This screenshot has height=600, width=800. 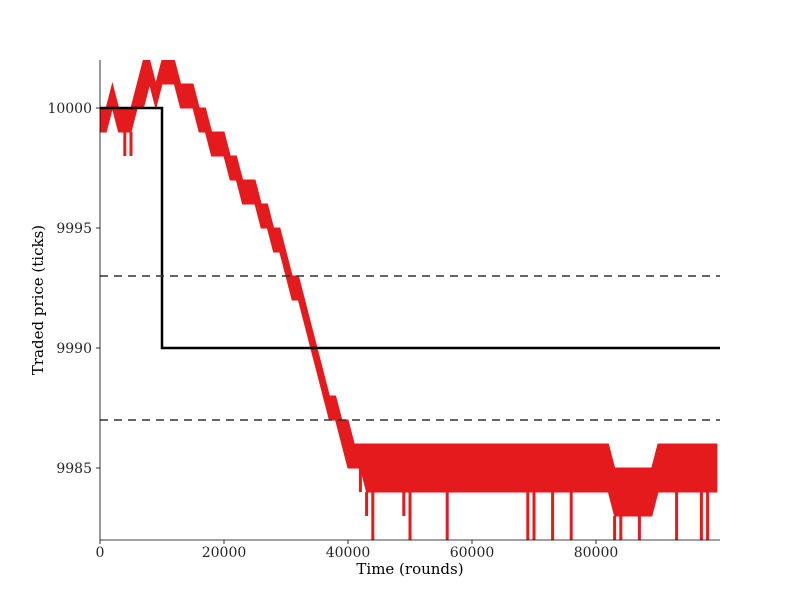 What do you see at coordinates (224, 553) in the screenshot?
I see `x-tick-label: 20000` at bounding box center [224, 553].